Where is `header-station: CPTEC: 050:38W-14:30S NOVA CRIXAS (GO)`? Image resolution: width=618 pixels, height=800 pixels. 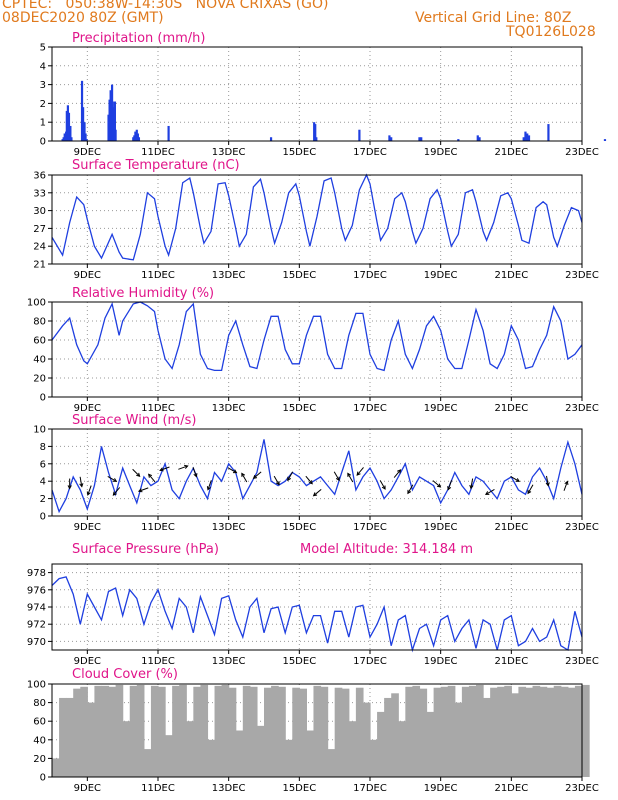
header-station: CPTEC: 050:38W-14:30S NOVA CRIXAS (GO) is located at coordinates (165, 6).